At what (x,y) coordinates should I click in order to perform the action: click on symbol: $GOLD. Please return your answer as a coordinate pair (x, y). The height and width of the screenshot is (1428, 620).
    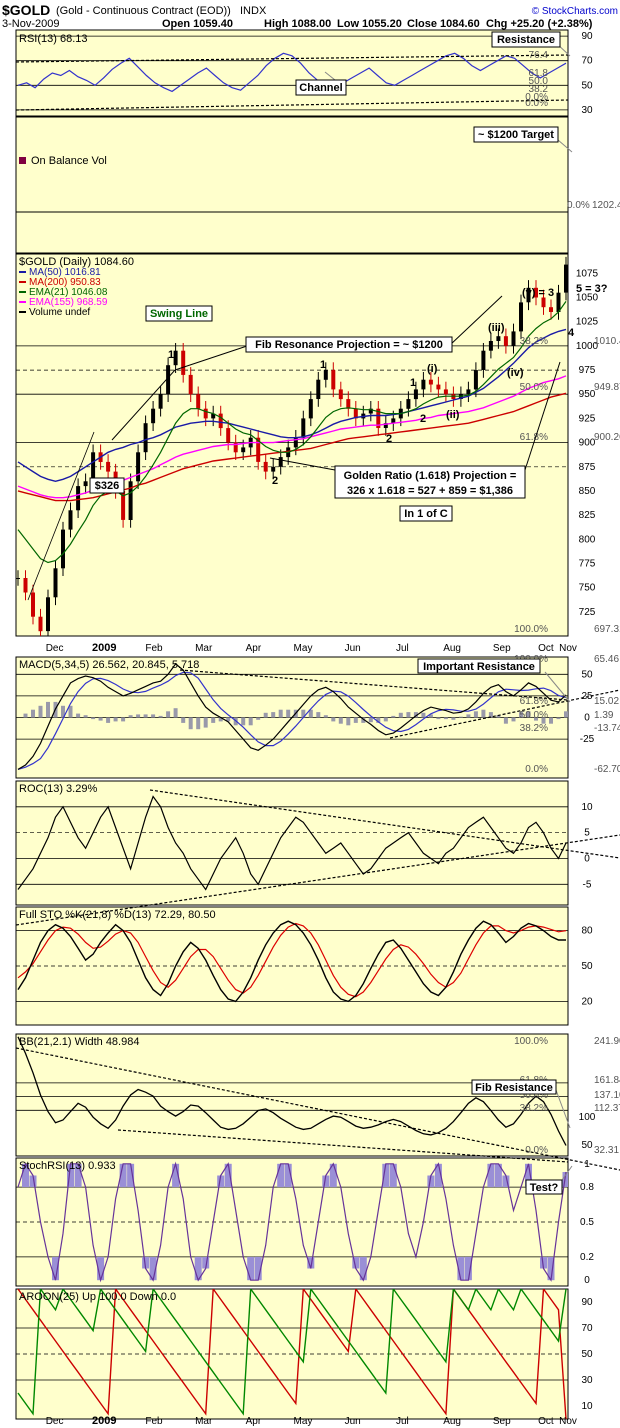
    Looking at the image, I should click on (26, 10).